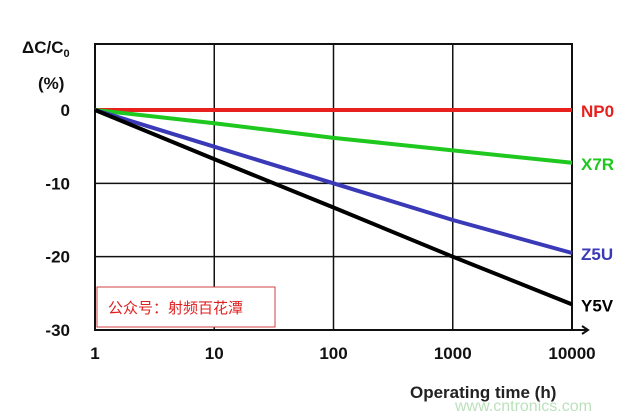 The width and height of the screenshot is (640, 419). What do you see at coordinates (57, 220) in the screenshot?
I see `y-tick-labels: 0 -10 -20 -30` at bounding box center [57, 220].